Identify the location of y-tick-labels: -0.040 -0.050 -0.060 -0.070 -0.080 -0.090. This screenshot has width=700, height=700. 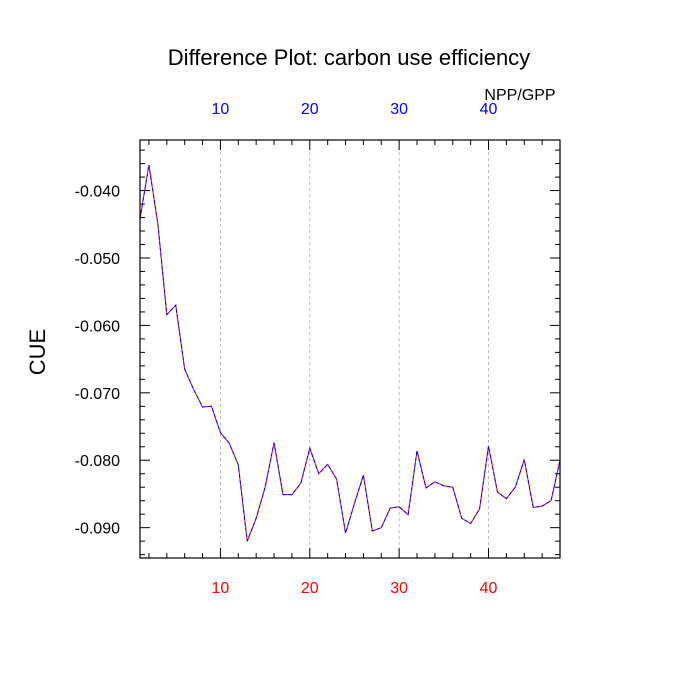
(97, 361).